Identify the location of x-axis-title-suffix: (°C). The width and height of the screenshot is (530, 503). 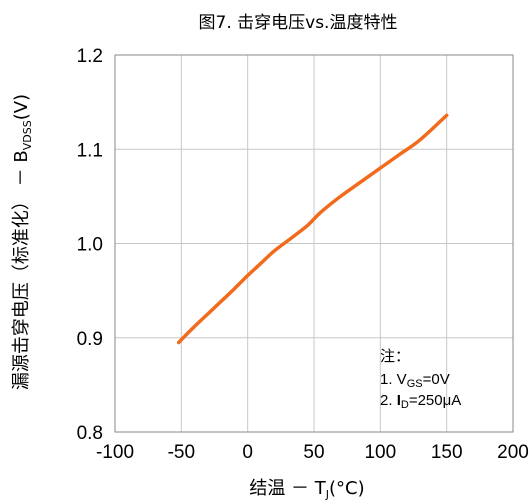
(347, 488).